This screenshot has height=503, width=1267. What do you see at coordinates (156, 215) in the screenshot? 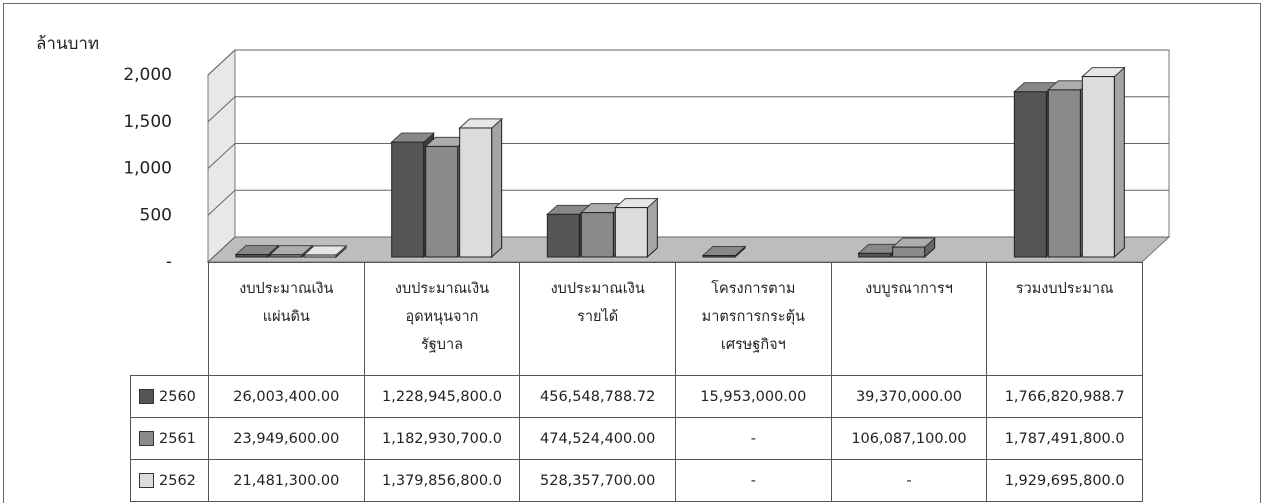
I see `y-tick-label: 500` at bounding box center [156, 215].